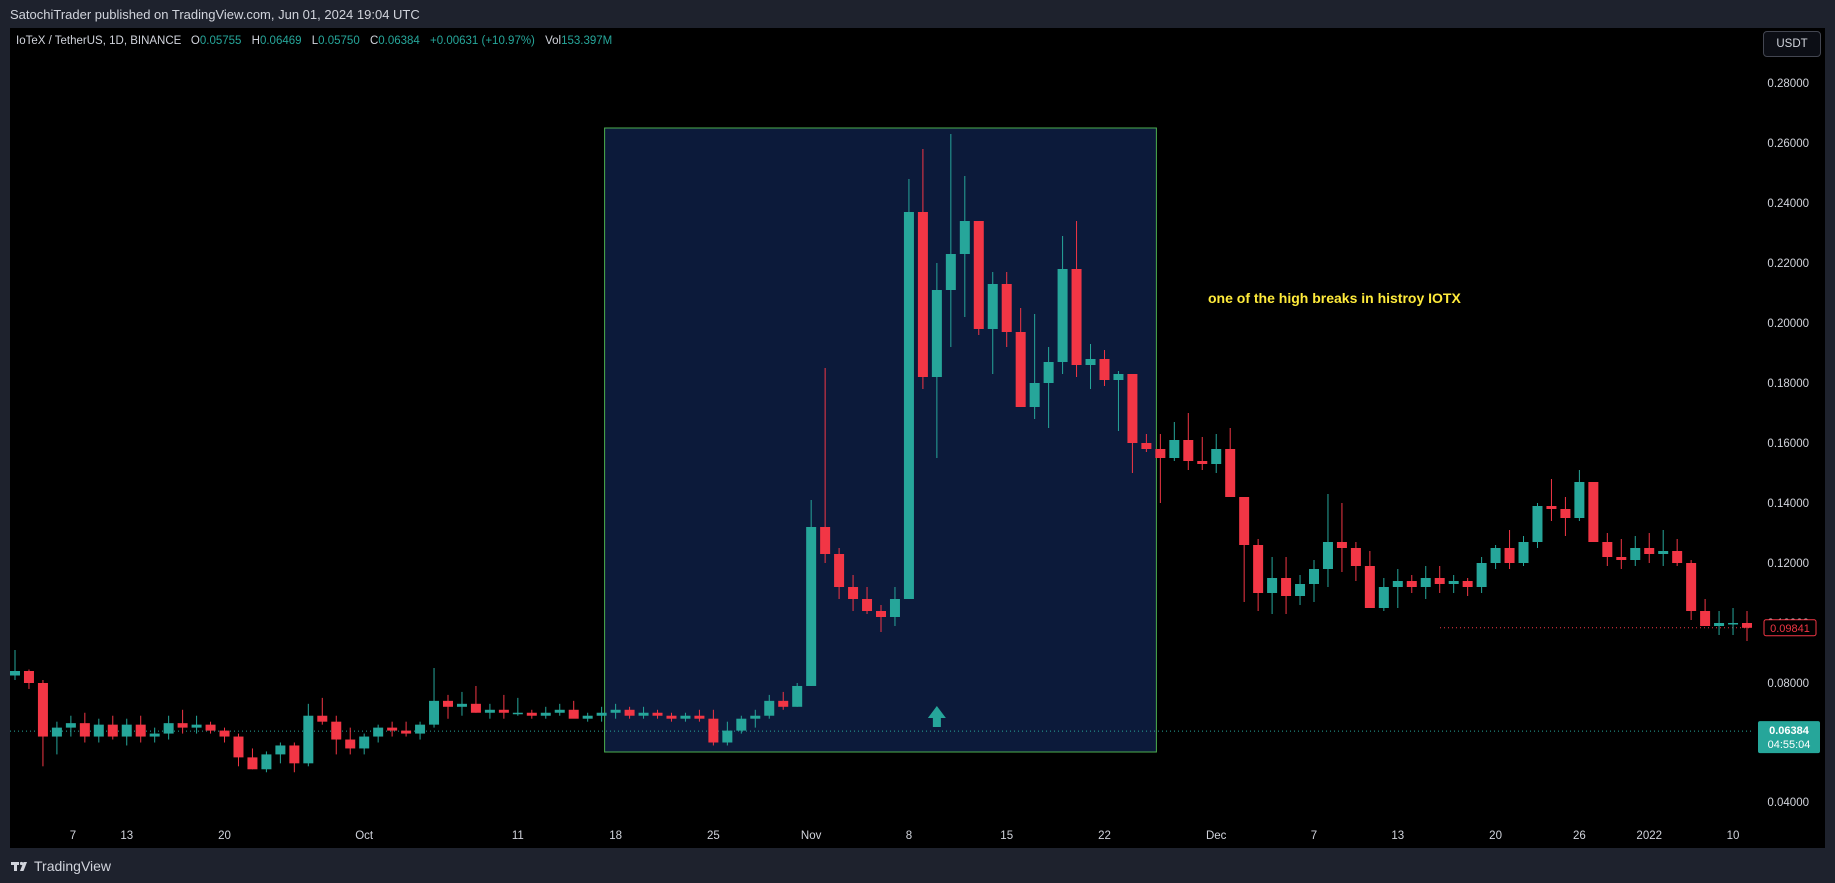  What do you see at coordinates (374, 41) in the screenshot?
I see `close-label: C` at bounding box center [374, 41].